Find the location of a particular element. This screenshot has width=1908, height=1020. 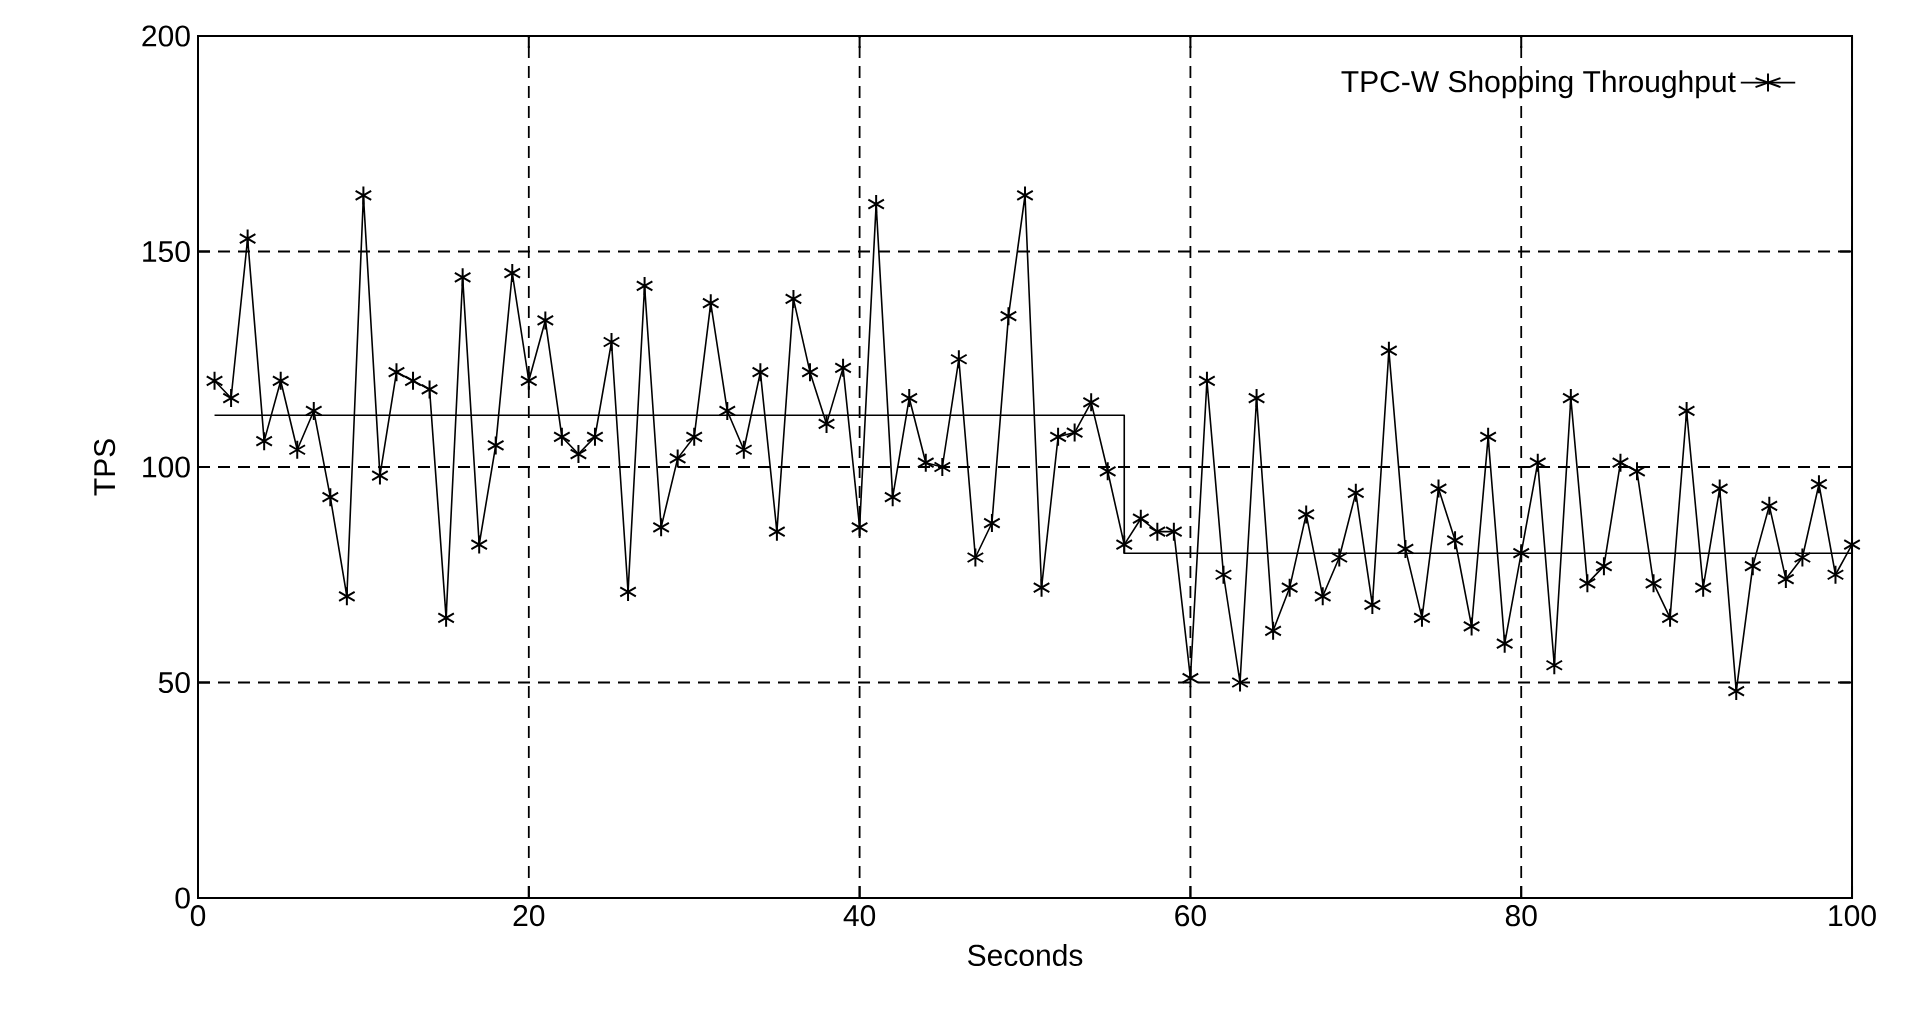

x-tick-label: 60 is located at coordinates (1190, 916).